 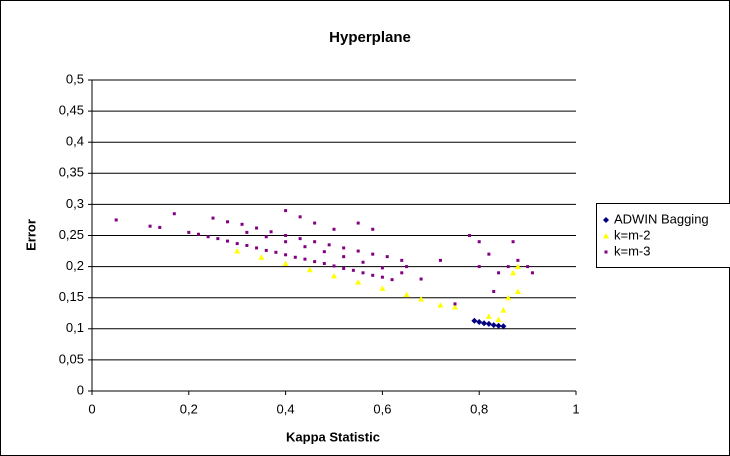 I want to click on x-tick-label: 0,2, so click(x=189, y=408).